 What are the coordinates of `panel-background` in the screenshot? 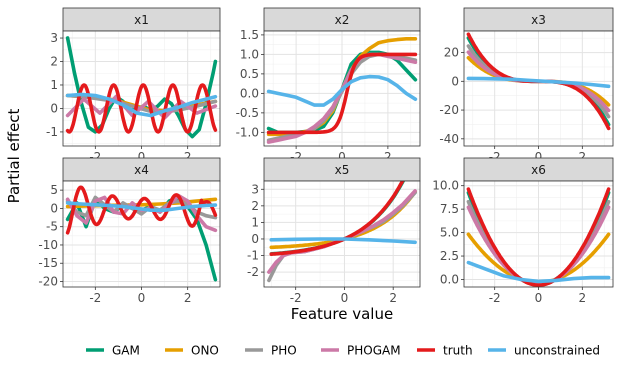 It's located at (342, 234).